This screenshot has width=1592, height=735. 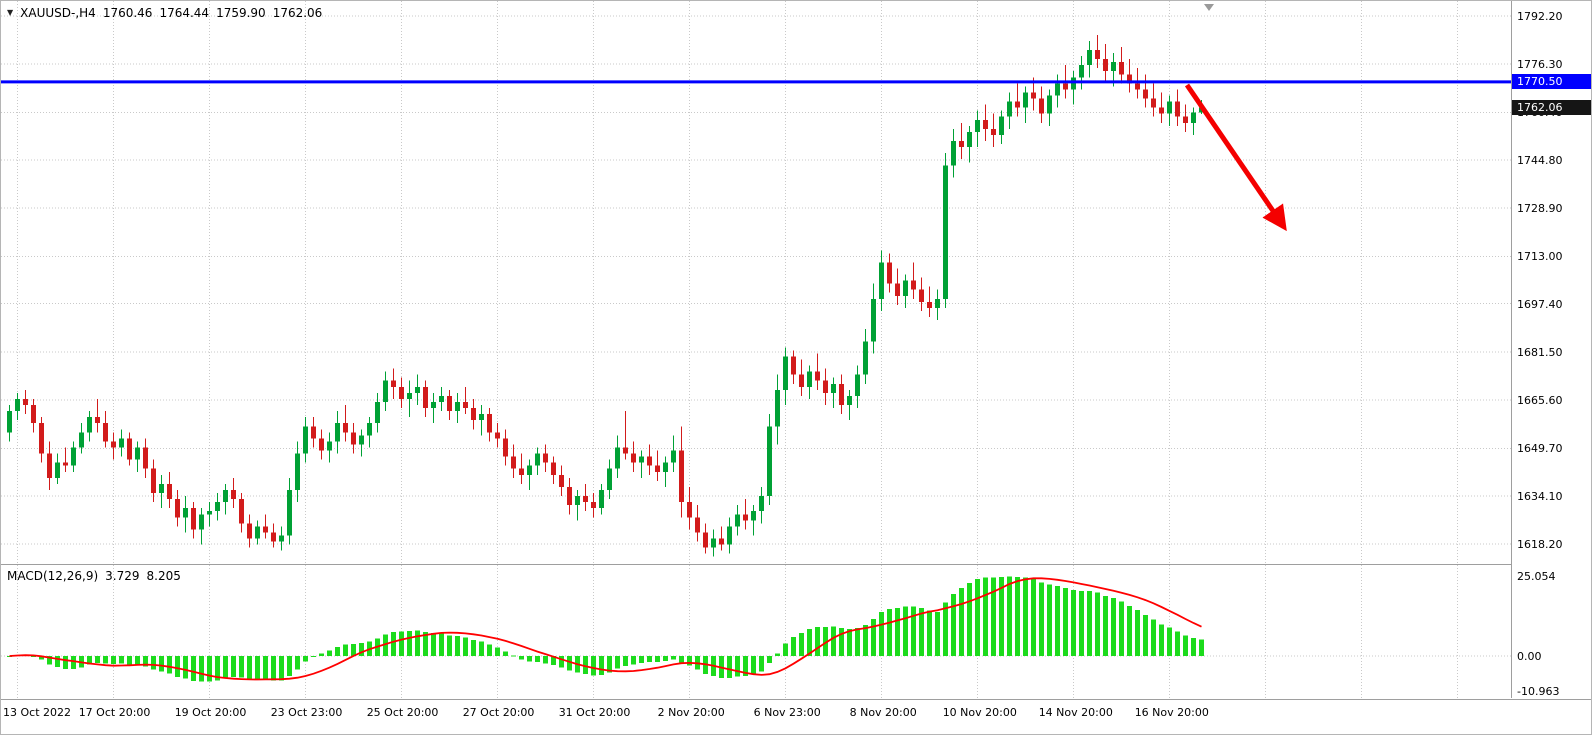 What do you see at coordinates (1551, 82) in the screenshot?
I see `hline-price-tag: 1770.50` at bounding box center [1551, 82].